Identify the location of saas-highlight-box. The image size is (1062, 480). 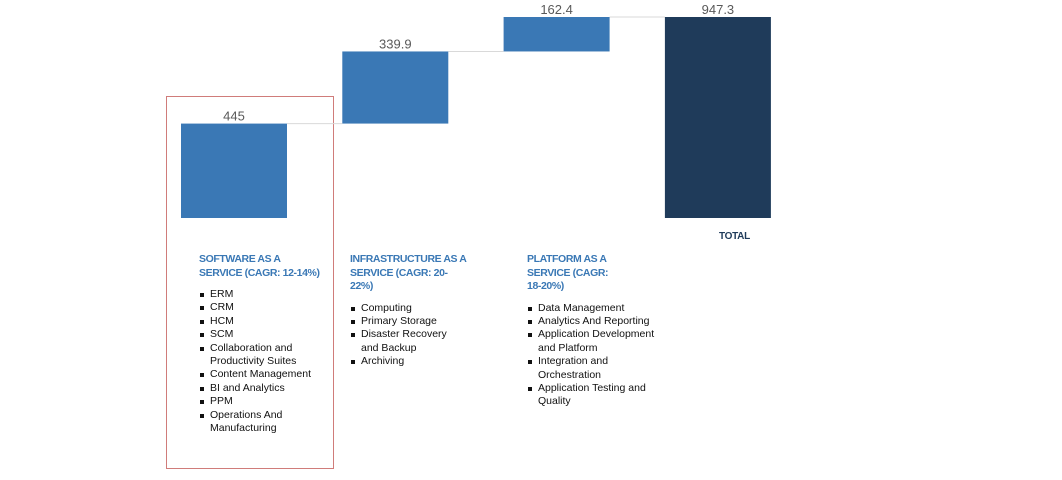
(250, 282).